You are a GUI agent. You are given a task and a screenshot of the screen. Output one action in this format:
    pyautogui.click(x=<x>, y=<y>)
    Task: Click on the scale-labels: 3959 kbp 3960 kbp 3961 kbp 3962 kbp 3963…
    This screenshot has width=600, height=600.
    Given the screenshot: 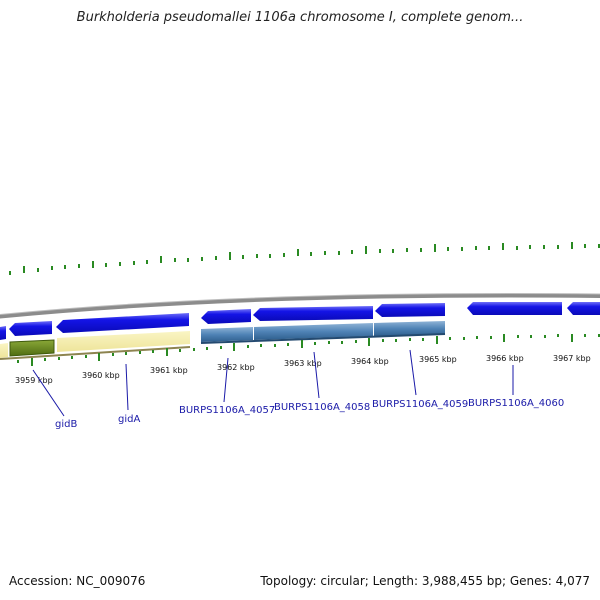 What is the action you would take?
    pyautogui.click(x=303, y=369)
    